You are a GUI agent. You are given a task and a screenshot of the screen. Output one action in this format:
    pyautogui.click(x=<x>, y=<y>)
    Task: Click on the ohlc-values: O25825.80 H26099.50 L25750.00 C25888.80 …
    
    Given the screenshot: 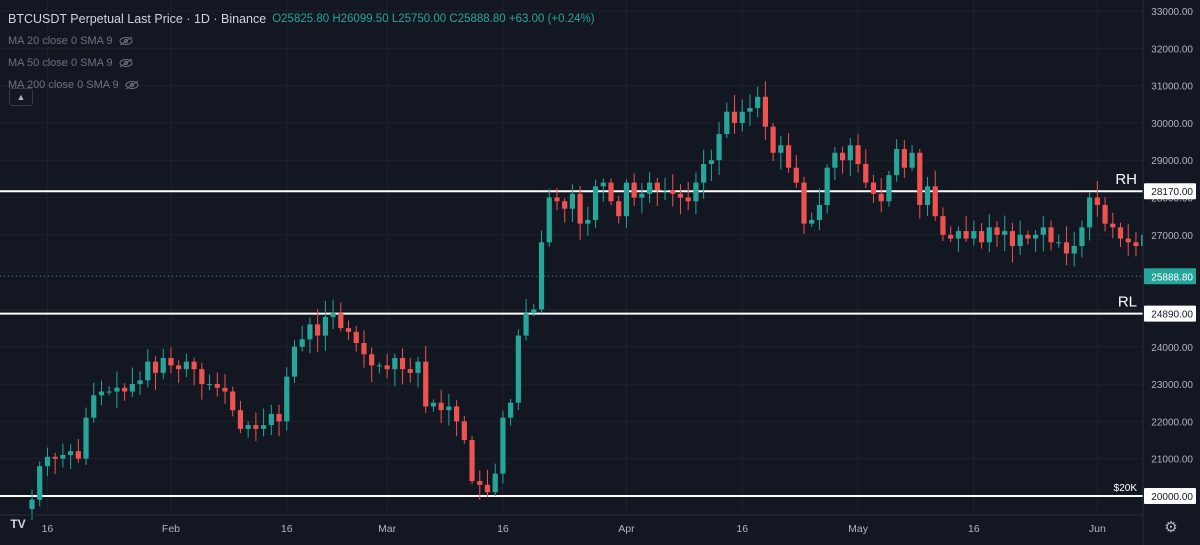 What is the action you would take?
    pyautogui.click(x=433, y=19)
    